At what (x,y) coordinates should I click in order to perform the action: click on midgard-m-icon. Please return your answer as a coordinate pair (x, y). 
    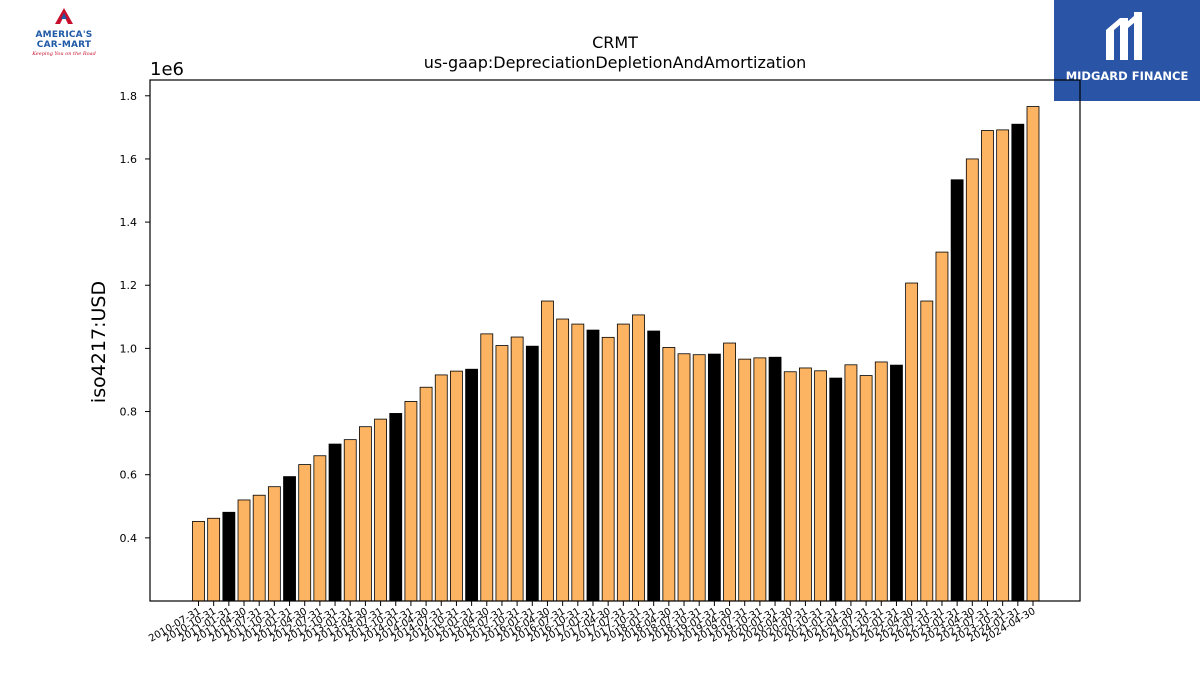
    Looking at the image, I should click on (1124, 36).